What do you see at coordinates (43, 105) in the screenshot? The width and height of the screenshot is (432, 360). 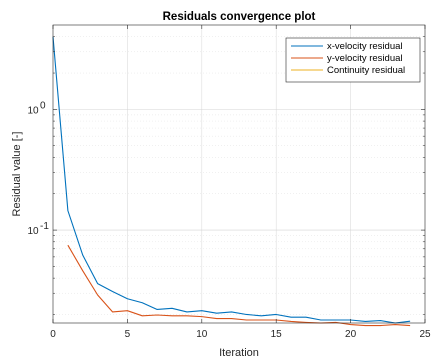 I see `y-tick-exponent: 0` at bounding box center [43, 105].